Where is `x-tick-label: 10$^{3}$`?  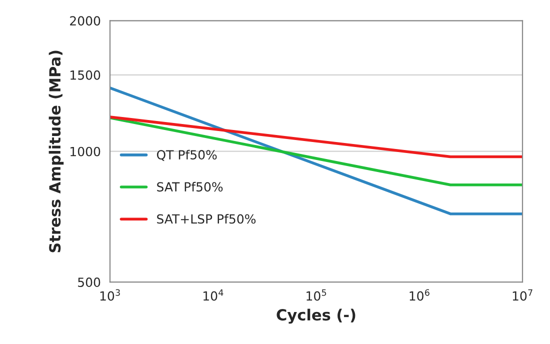
x-tick-label: 10$^{3}$ is located at coordinates (110, 295).